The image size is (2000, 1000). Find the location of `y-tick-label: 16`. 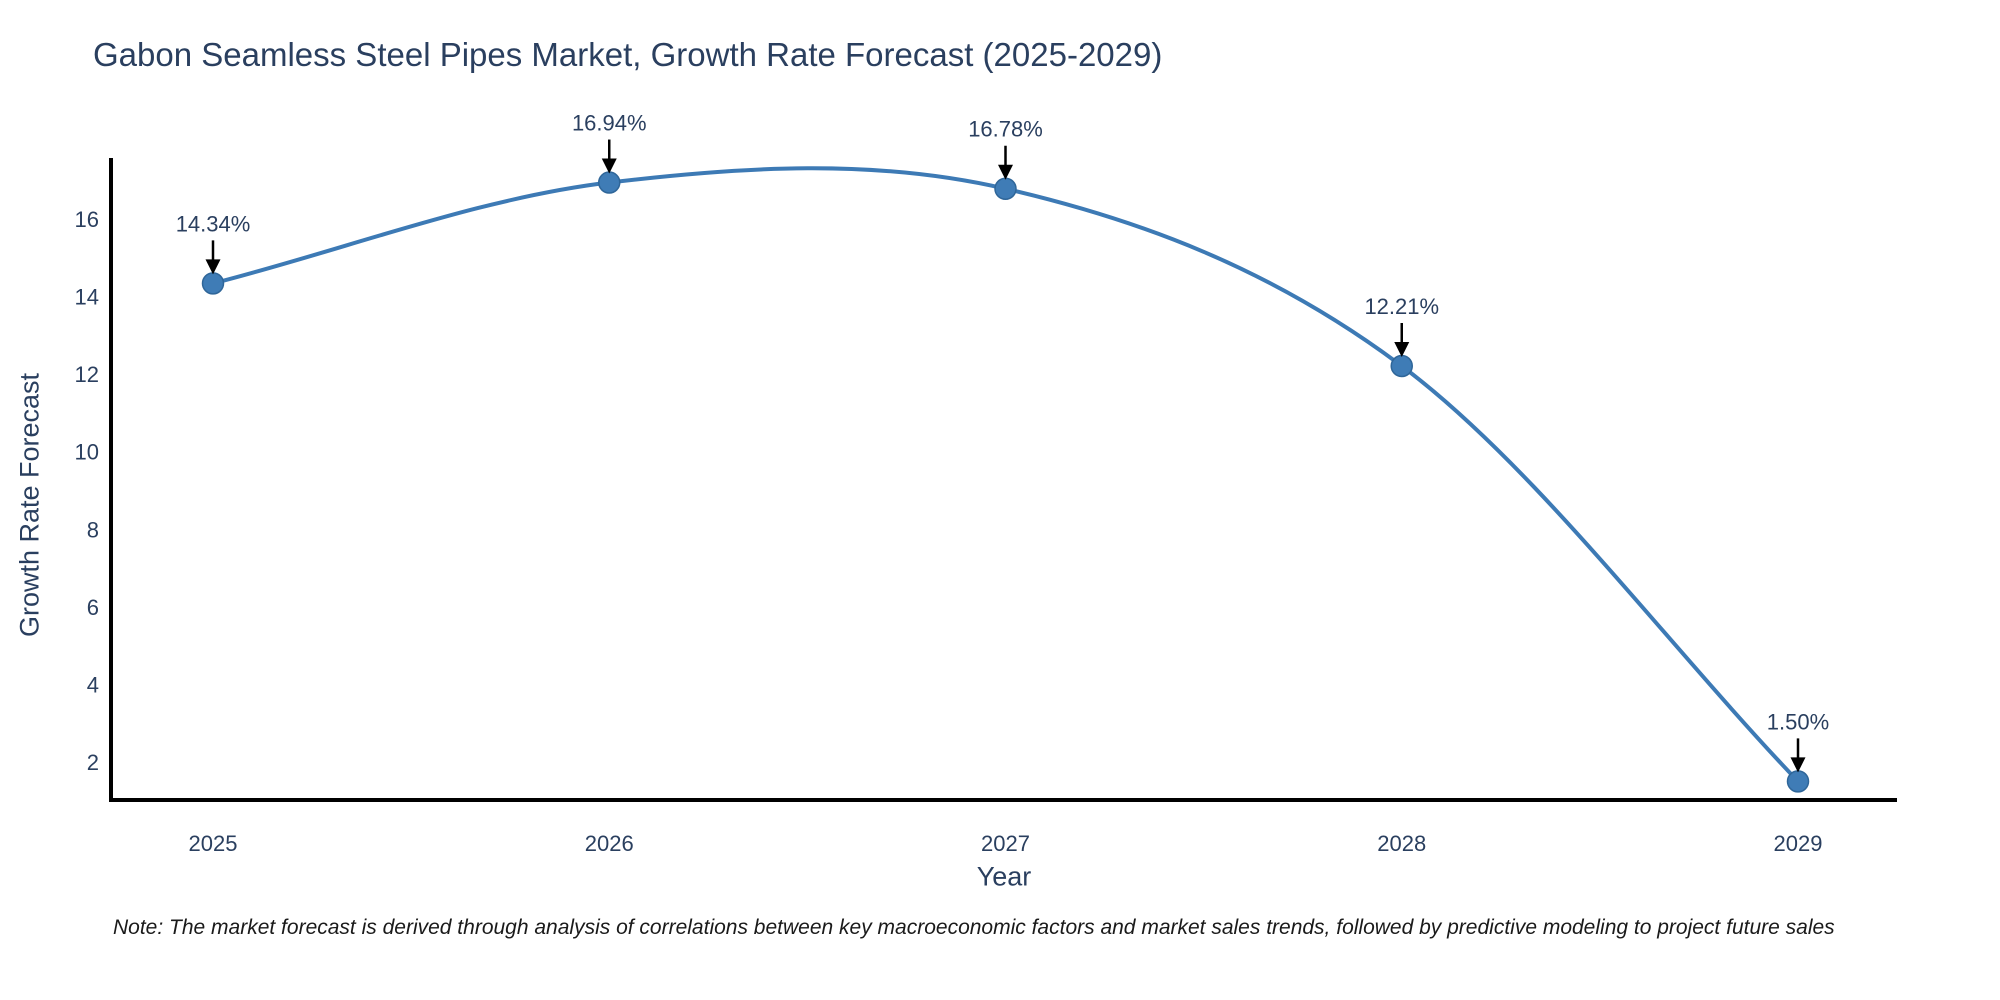

y-tick-label: 16 is located at coordinates (87, 219).